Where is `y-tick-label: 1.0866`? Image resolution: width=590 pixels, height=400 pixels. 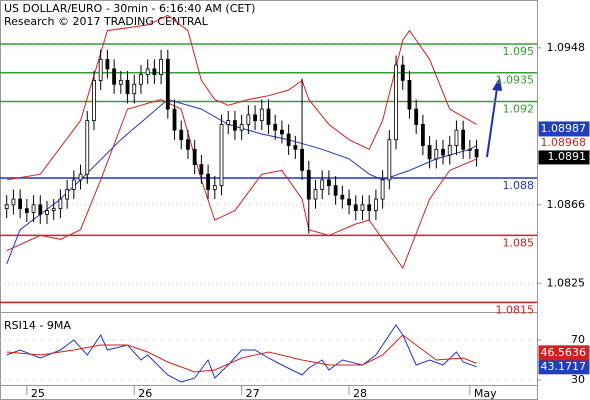
y-tick-label: 1.0866 is located at coordinates (566, 204).